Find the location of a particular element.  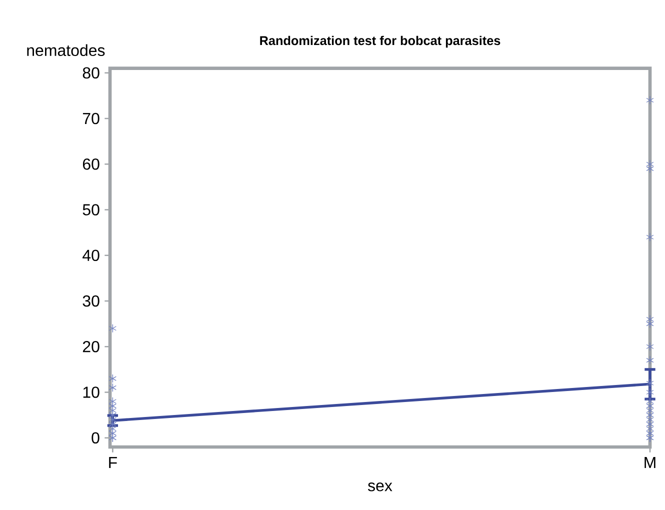

y-tick-label: 60 is located at coordinates (91, 164).